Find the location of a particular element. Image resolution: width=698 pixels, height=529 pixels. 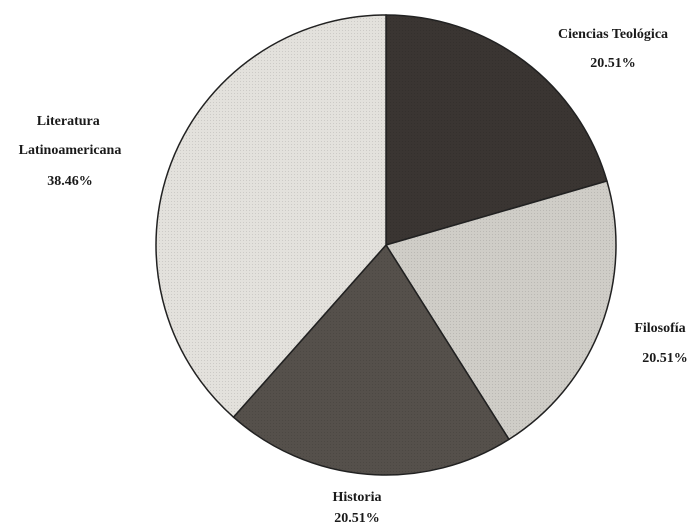

slice-pct-historia: 20.51% is located at coordinates (357, 518).